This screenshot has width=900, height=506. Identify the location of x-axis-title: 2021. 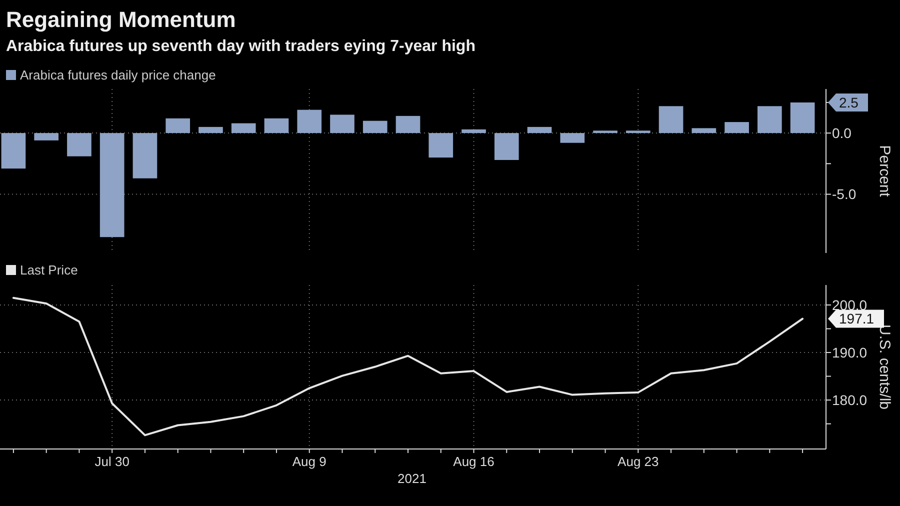
(412, 478).